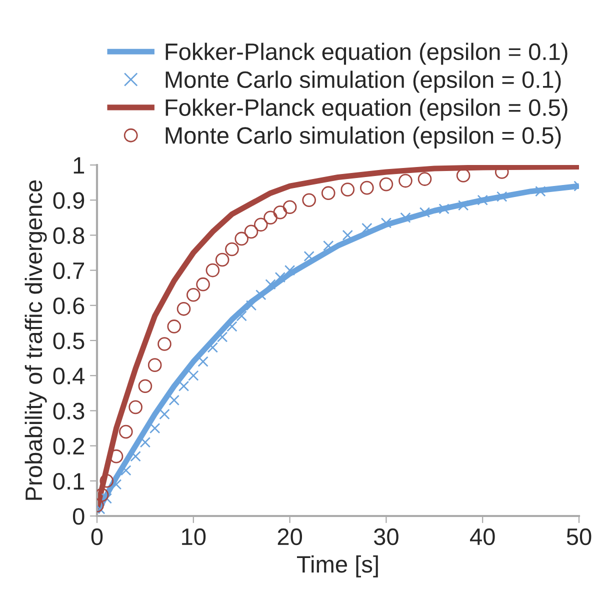  What do you see at coordinates (363, 81) in the screenshot?
I see `legend-label: Monte Carlo simulation (epsilon = 0.1)` at bounding box center [363, 81].